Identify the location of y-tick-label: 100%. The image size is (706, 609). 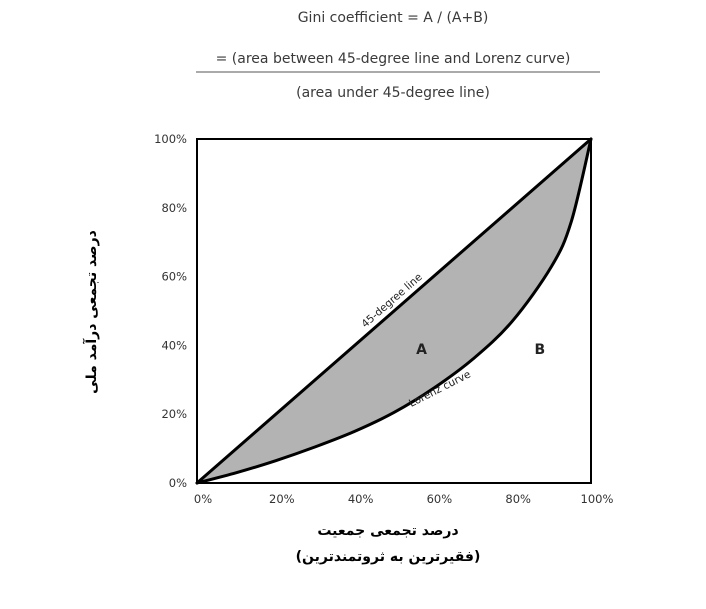
(170, 139).